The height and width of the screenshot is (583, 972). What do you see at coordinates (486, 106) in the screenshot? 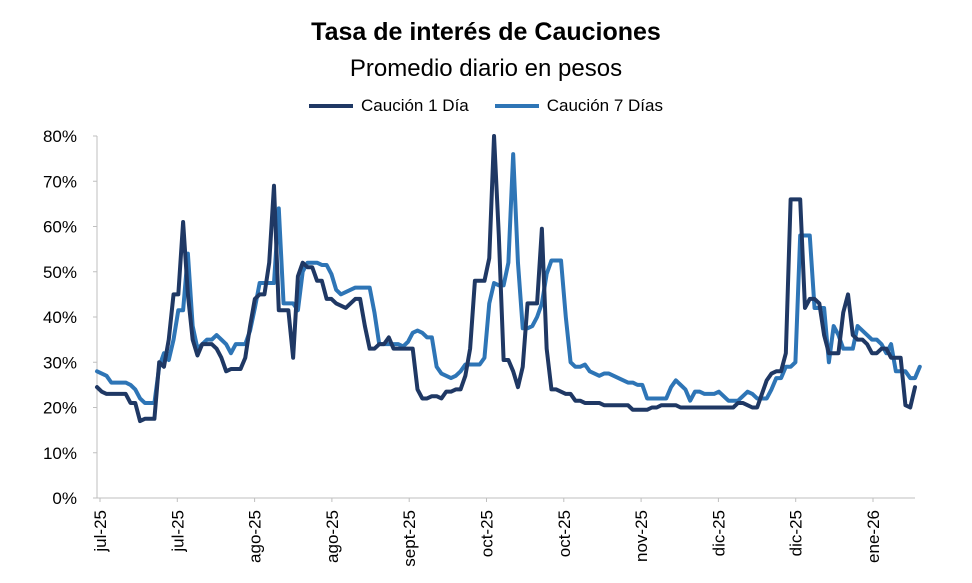
I see `legend: Caución 1 Día Caución 7 Días` at bounding box center [486, 106].